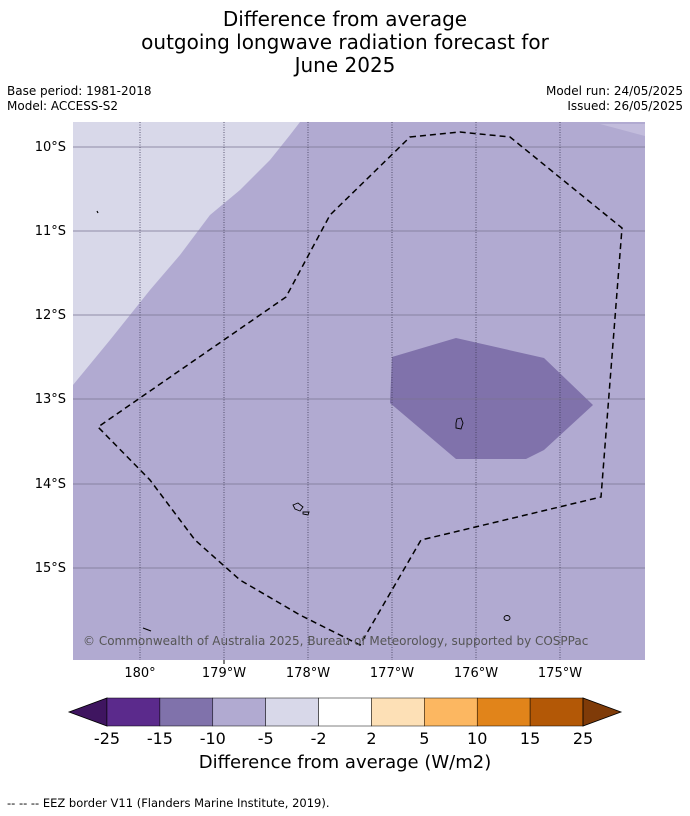 Image resolution: width=690 pixels, height=816 pixels. What do you see at coordinates (345, 65) in the screenshot?
I see `title-line-3: June 2025` at bounding box center [345, 65].